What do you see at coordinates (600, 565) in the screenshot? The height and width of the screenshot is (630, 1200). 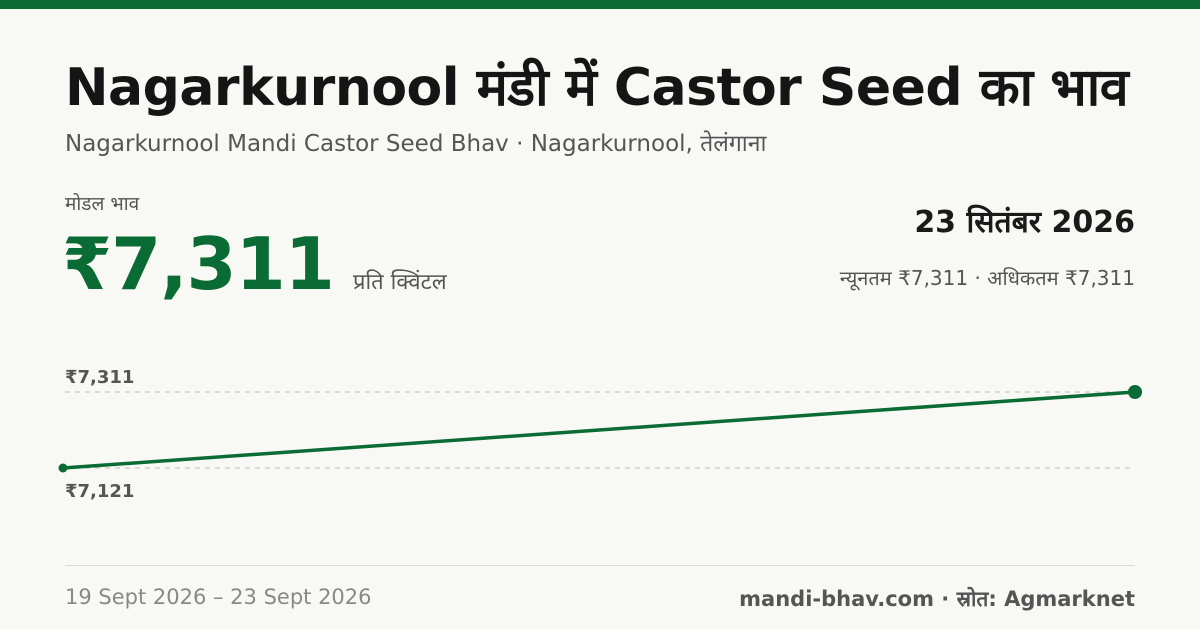 I see `footer-divider` at bounding box center [600, 565].